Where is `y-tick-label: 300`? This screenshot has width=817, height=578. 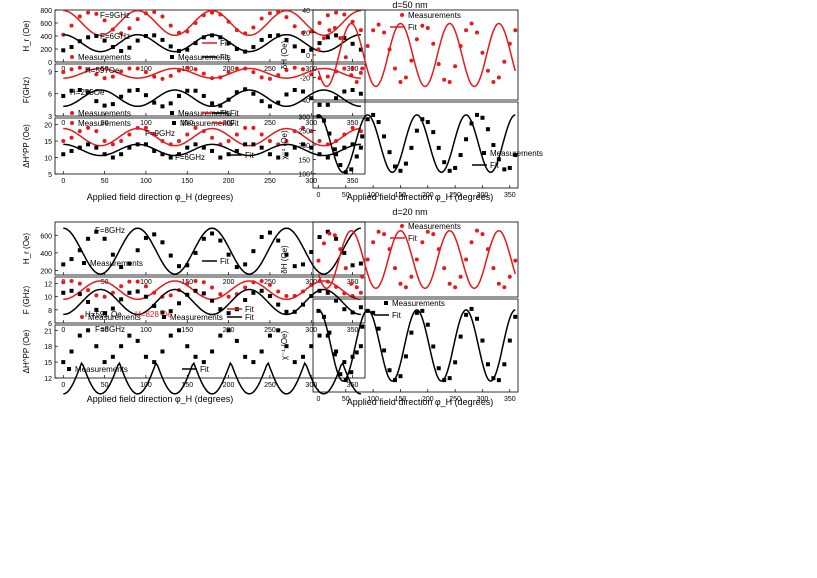 y-tick-label: 300 is located at coordinates (304, 117).